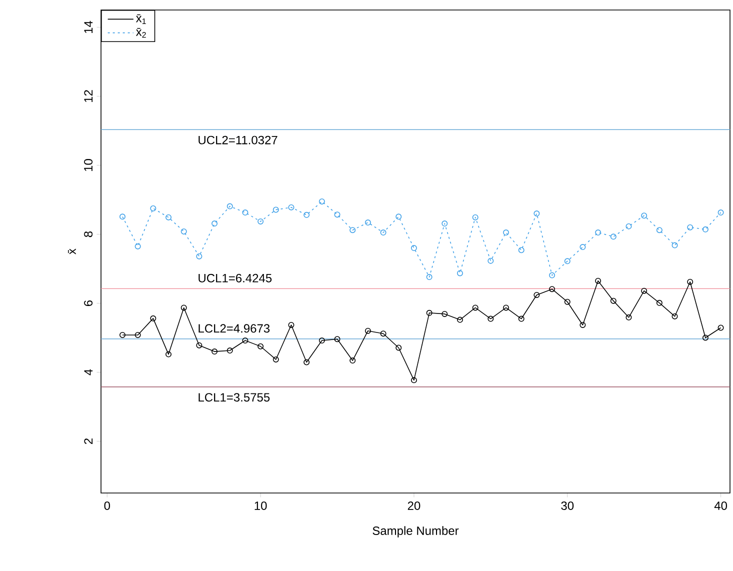 Image resolution: width=733 pixels, height=571 pixels. I want to click on legend-label: x̄$_{2}$, so click(141, 33).